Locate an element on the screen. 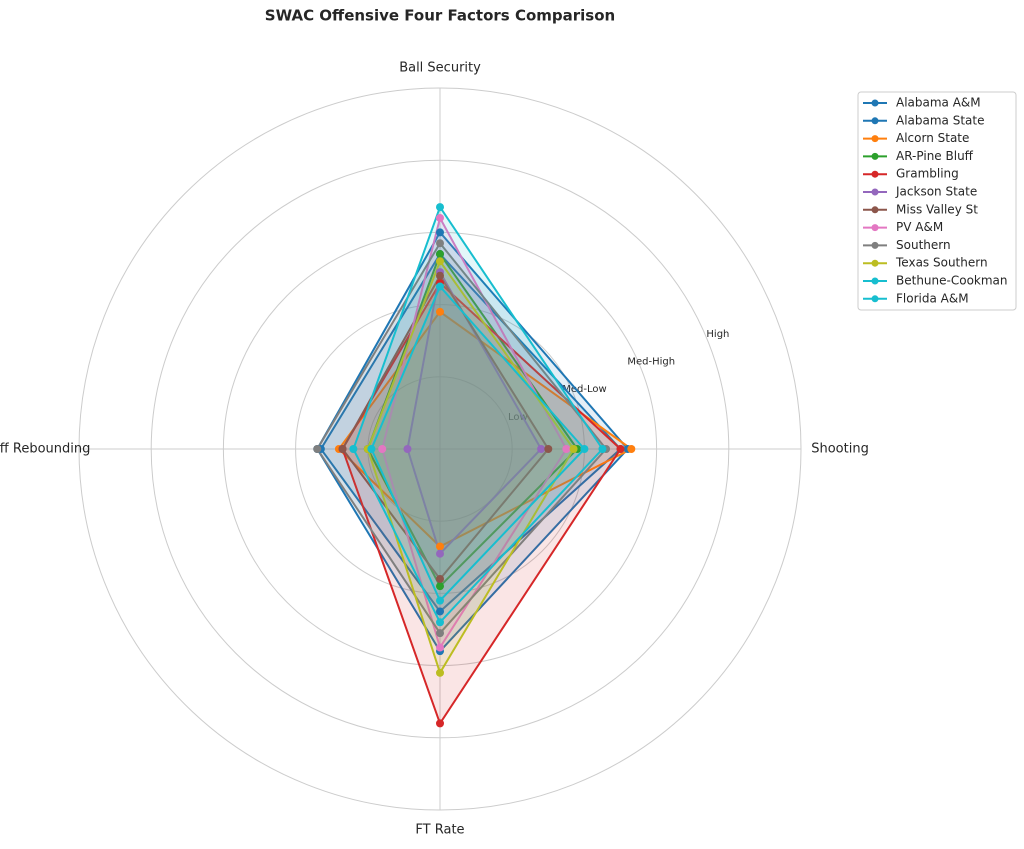 The height and width of the screenshot is (849, 1024). axis-label: FT Rate is located at coordinates (439, 830).